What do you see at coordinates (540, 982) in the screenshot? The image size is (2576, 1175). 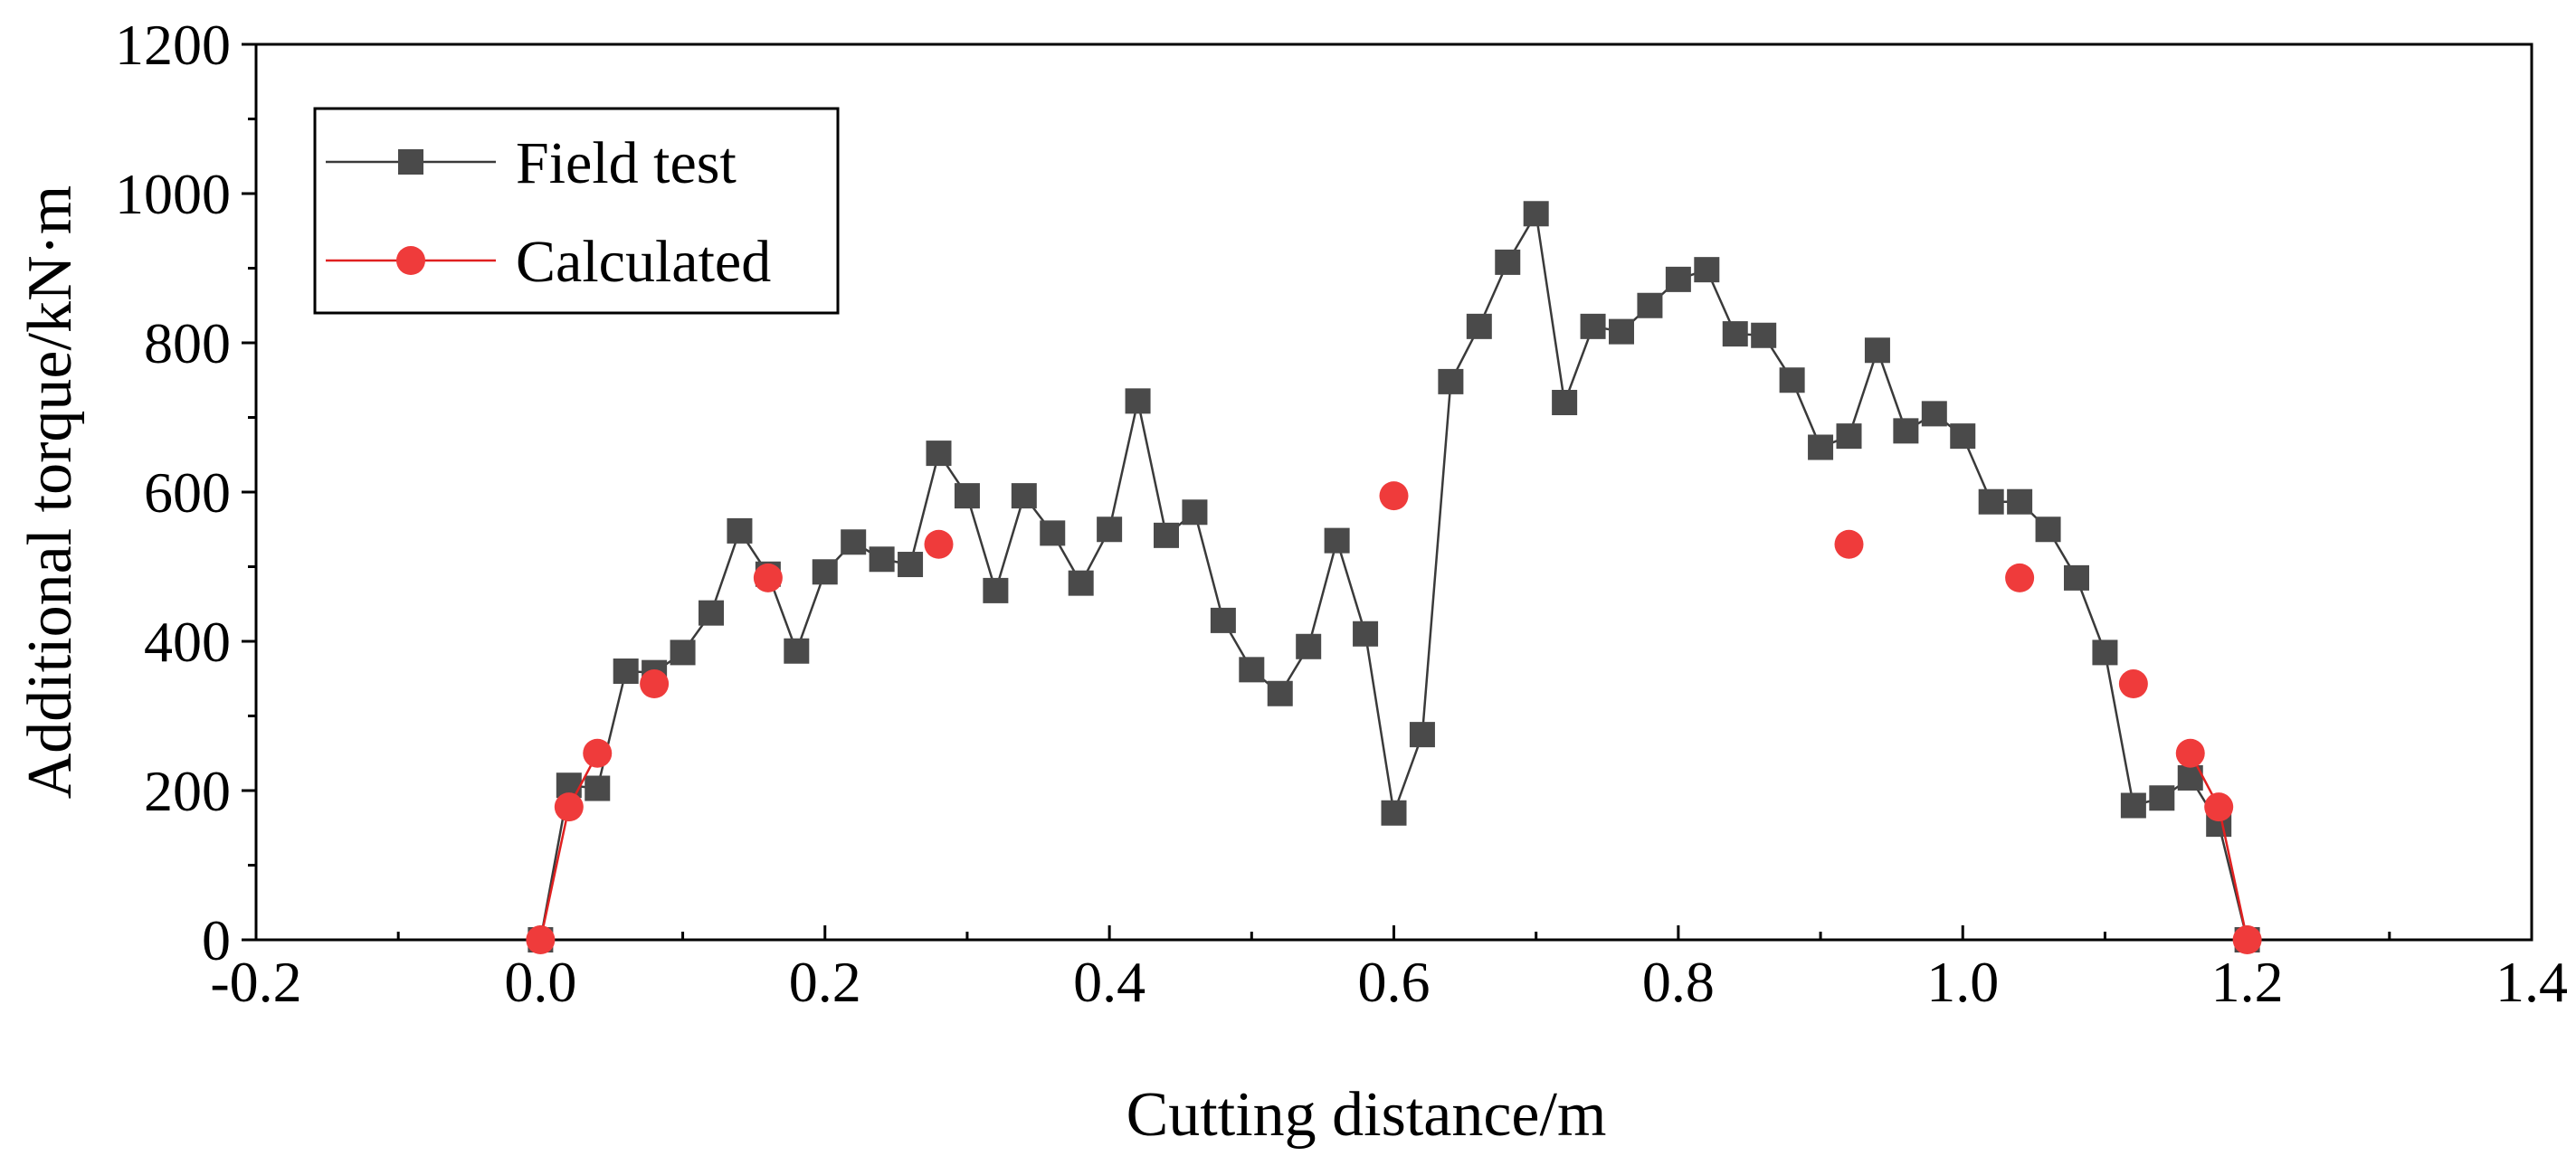 I see `x-tick-label-0: 0.0` at bounding box center [540, 982].